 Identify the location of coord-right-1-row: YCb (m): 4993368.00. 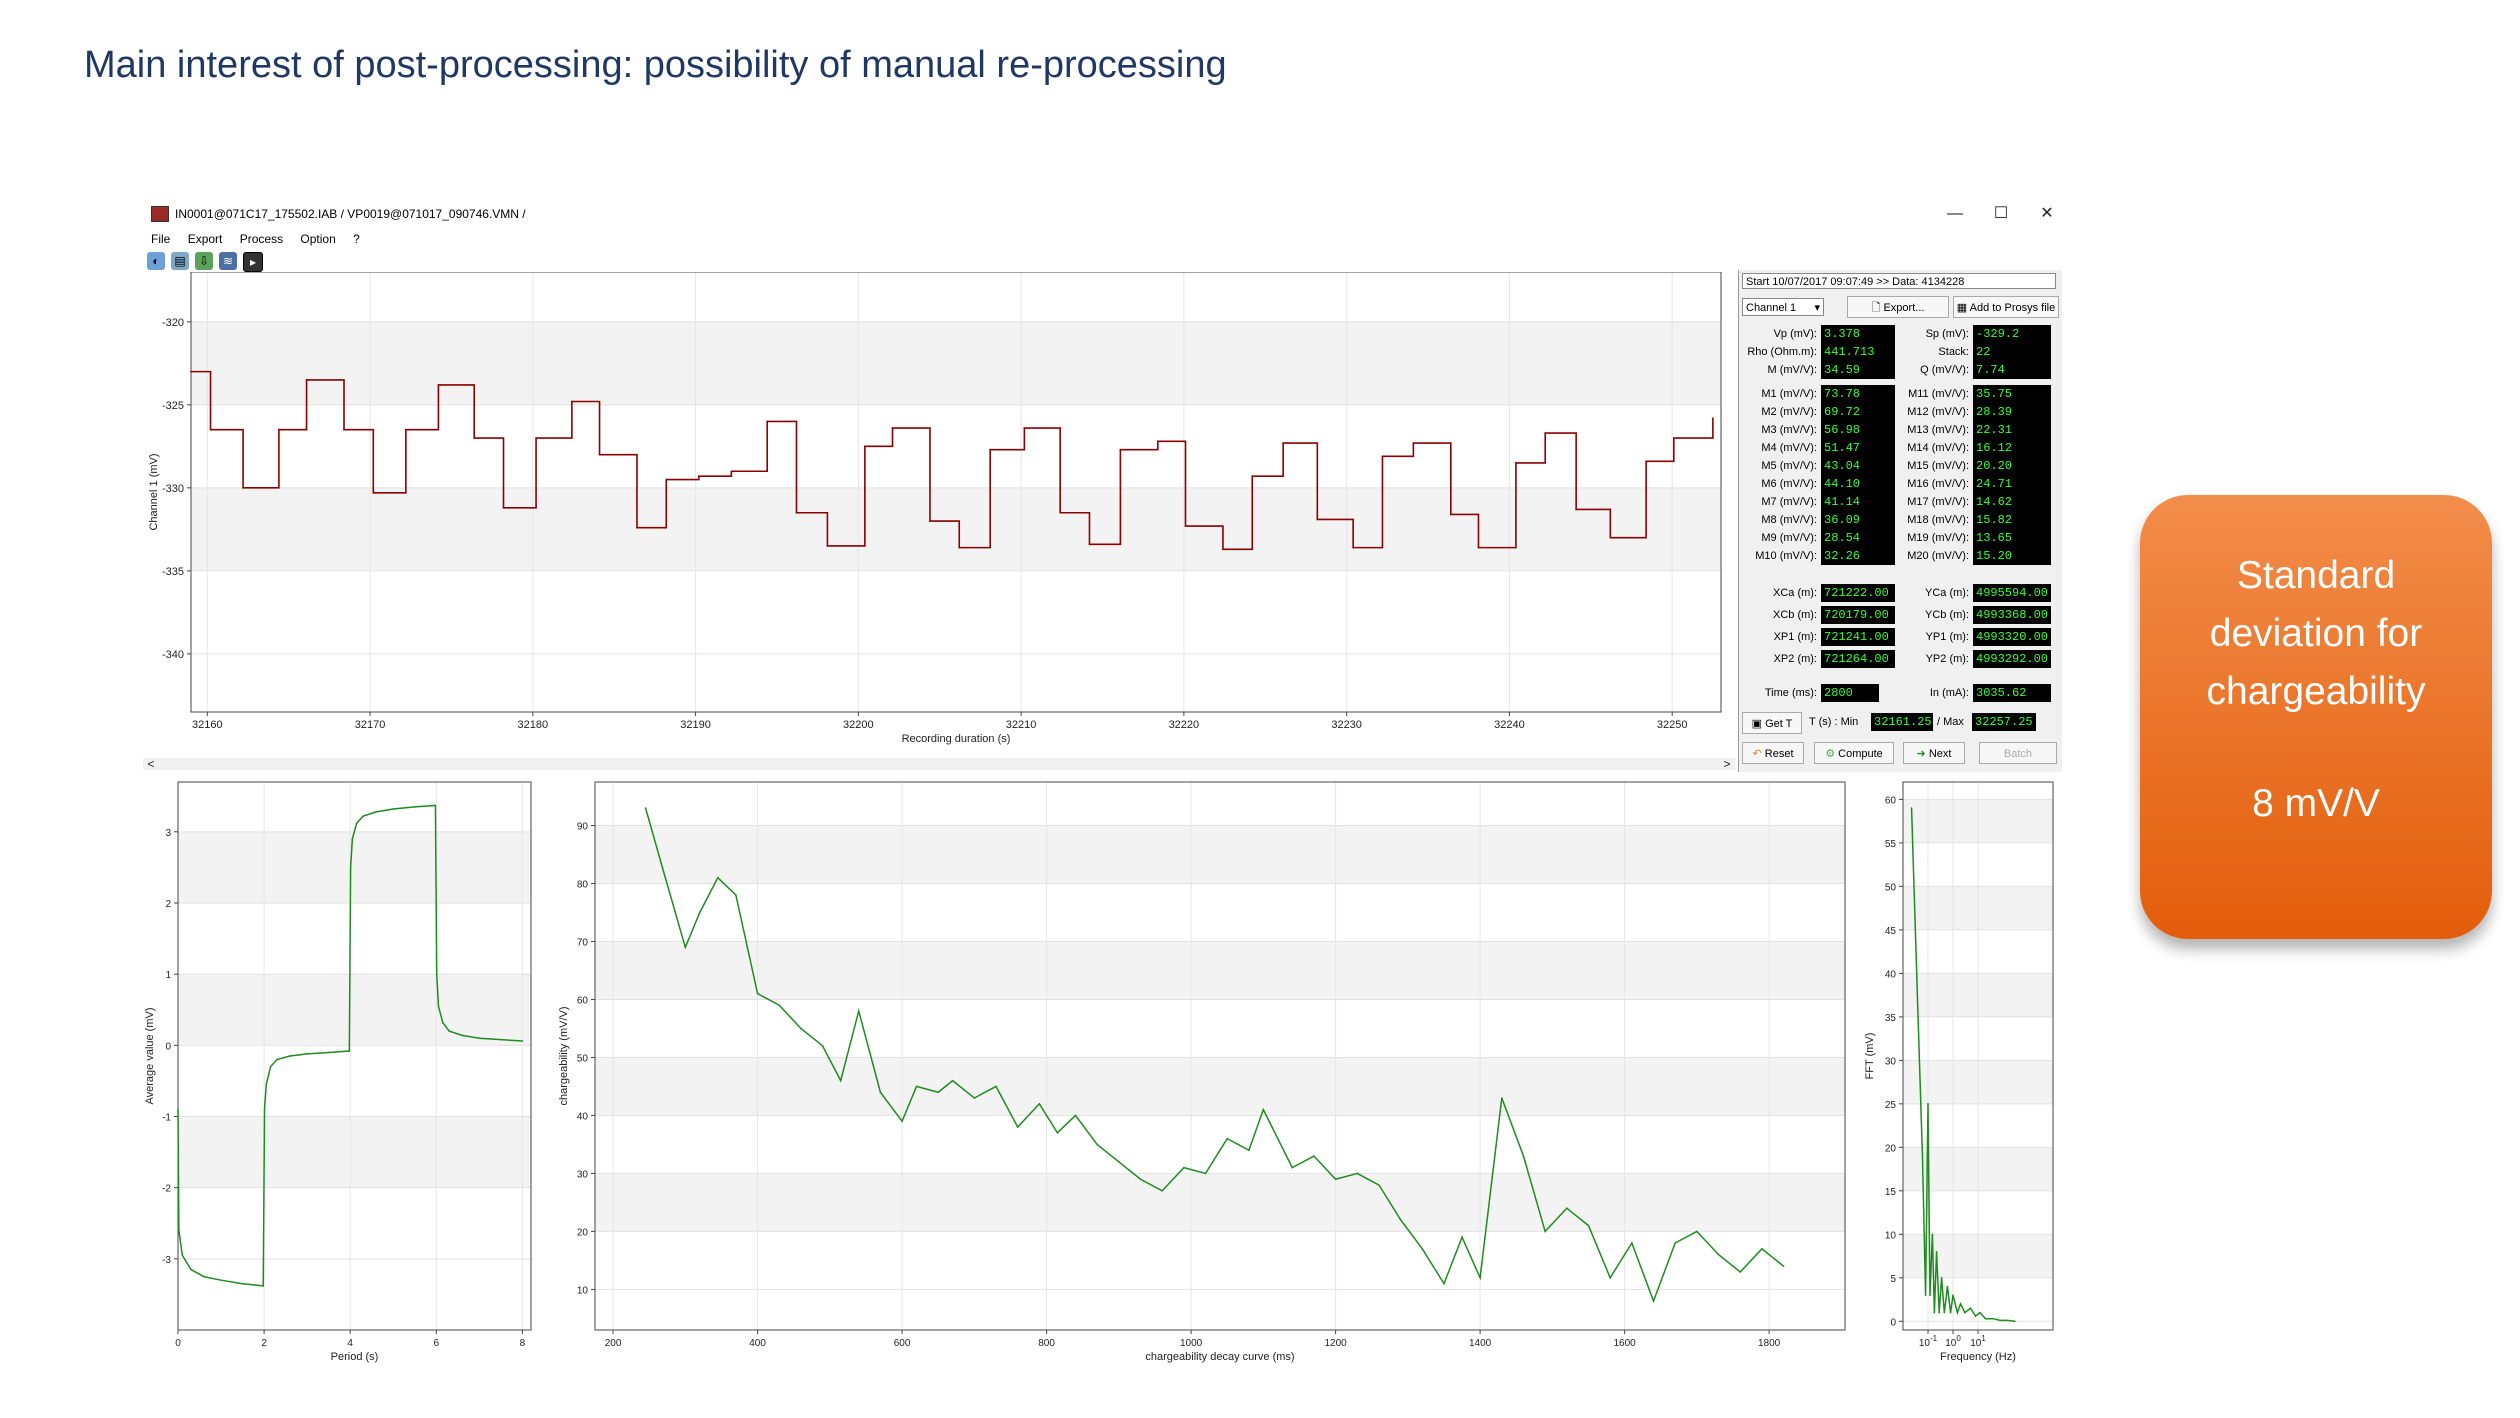
(1971, 615).